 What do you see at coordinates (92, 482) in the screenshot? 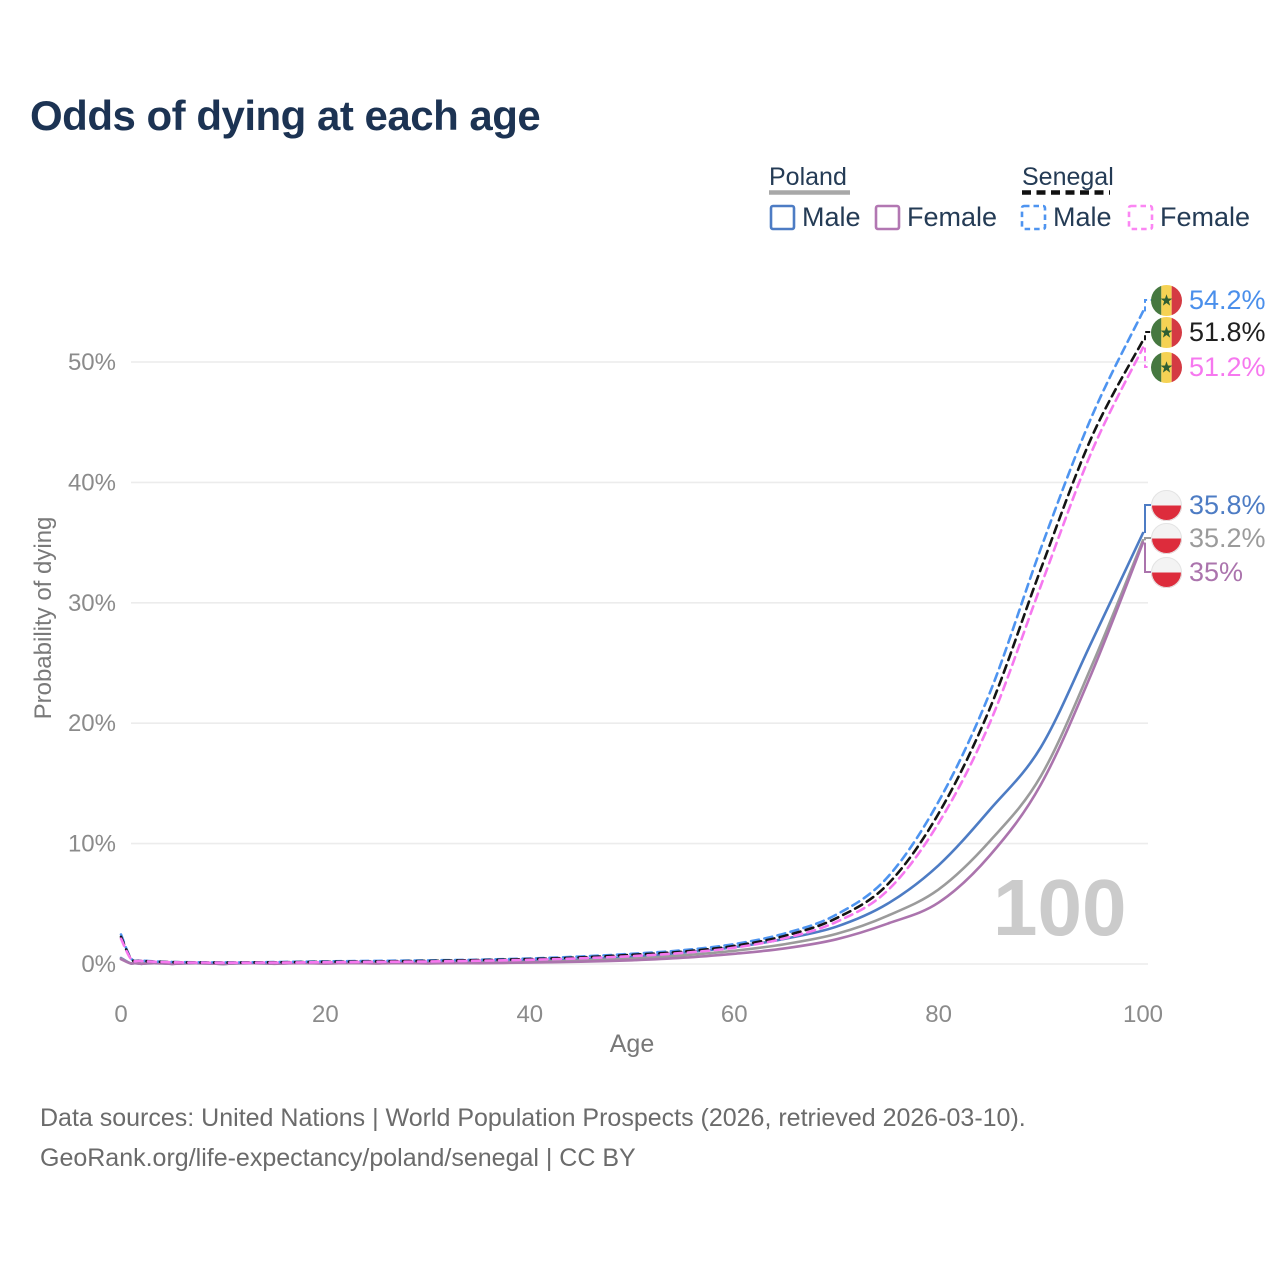
I see `y-tick-label: 40%` at bounding box center [92, 482].